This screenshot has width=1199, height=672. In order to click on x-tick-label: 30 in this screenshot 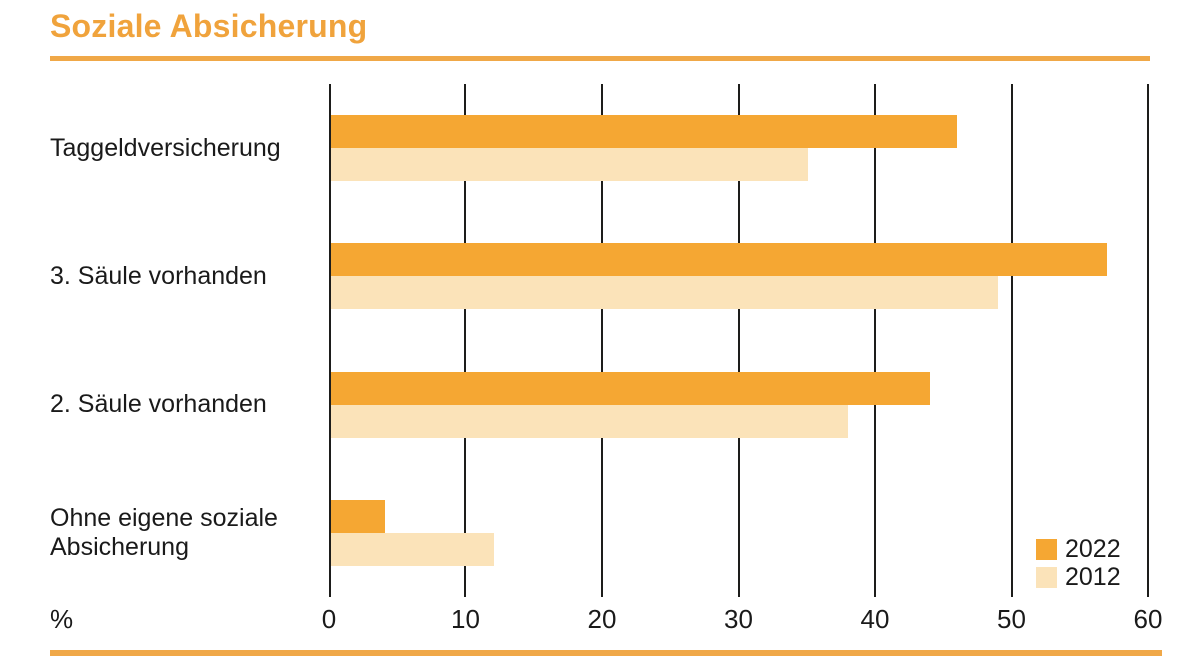, I will do `click(738, 619)`.